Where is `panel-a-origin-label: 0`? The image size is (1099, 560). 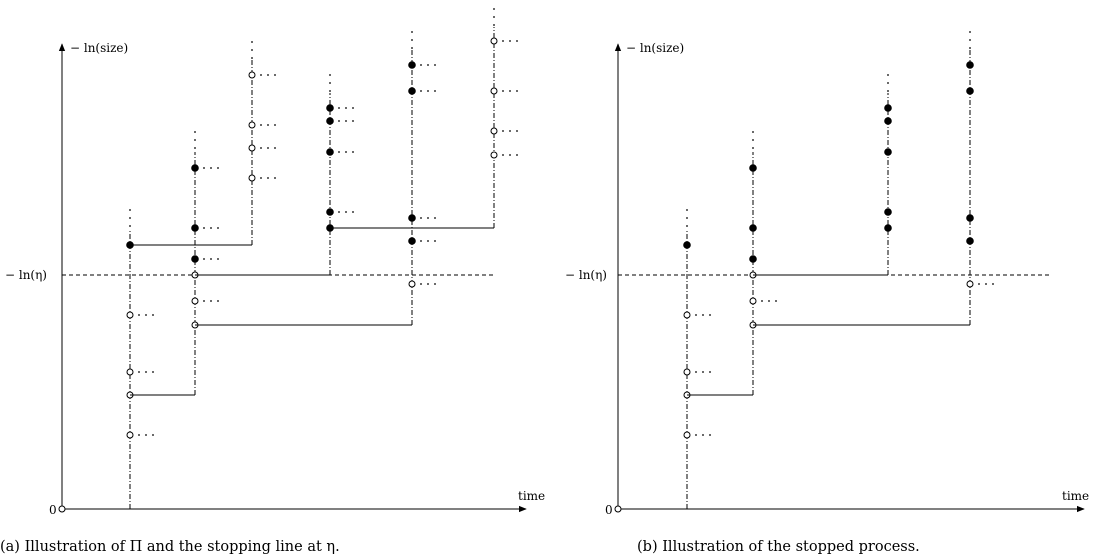 panel-a-origin-label: 0 is located at coordinates (53, 510).